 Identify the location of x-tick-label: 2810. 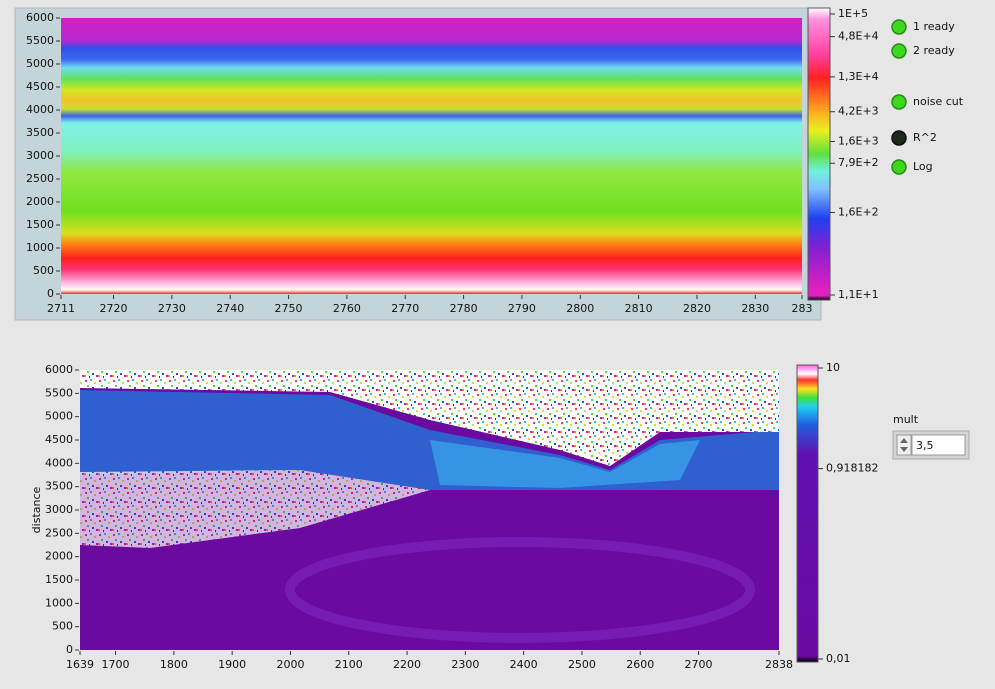
(639, 308).